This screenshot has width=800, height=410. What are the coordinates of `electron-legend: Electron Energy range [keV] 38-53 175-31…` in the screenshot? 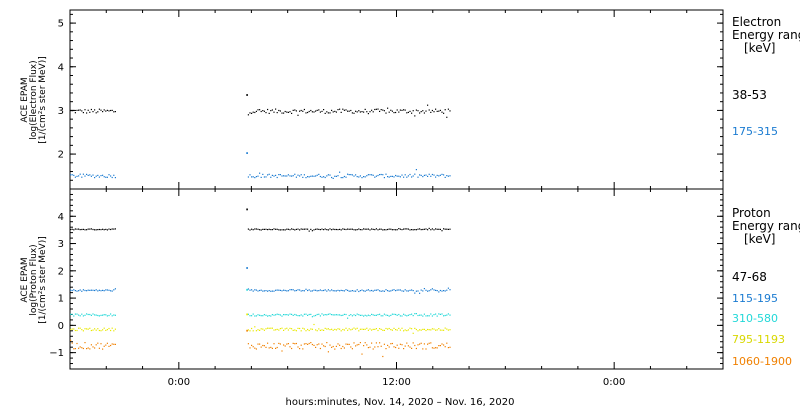 It's located at (766, 76).